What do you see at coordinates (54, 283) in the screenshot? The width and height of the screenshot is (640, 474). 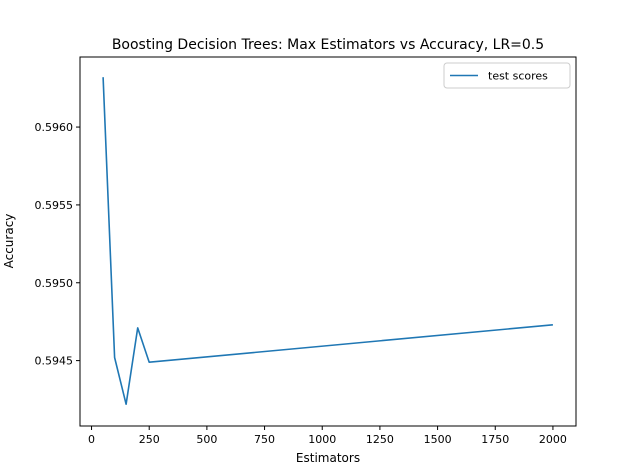 I see `y-tick-label: 0.5950` at bounding box center [54, 283].